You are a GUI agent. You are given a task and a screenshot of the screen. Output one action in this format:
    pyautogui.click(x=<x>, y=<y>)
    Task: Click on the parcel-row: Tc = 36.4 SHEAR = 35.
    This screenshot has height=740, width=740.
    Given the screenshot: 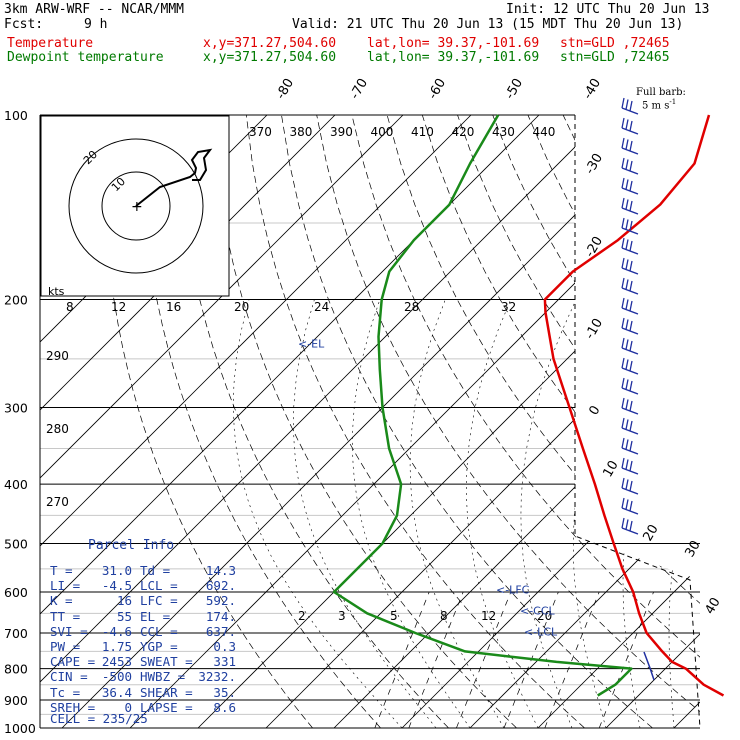 What is the action you would take?
    pyautogui.click(x=143, y=692)
    